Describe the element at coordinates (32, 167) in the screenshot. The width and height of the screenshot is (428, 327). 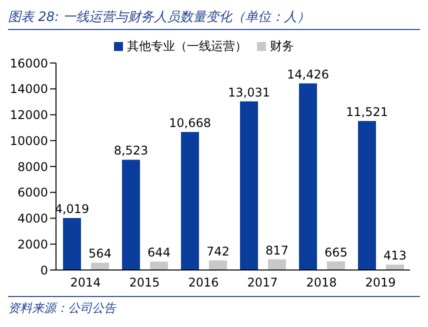
I see `y-tick-label: 8000` at that location.